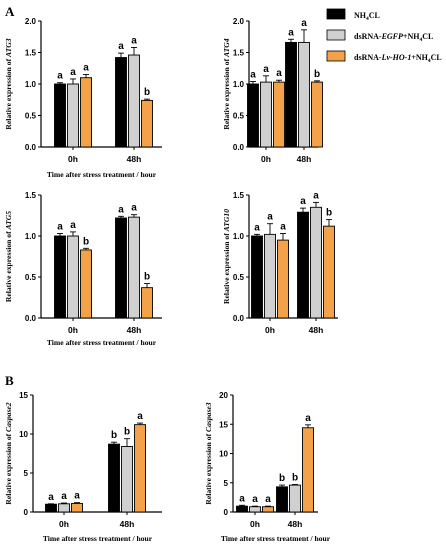 The image size is (446, 550). I want to click on legend-swatch-ho1, so click(336, 56).